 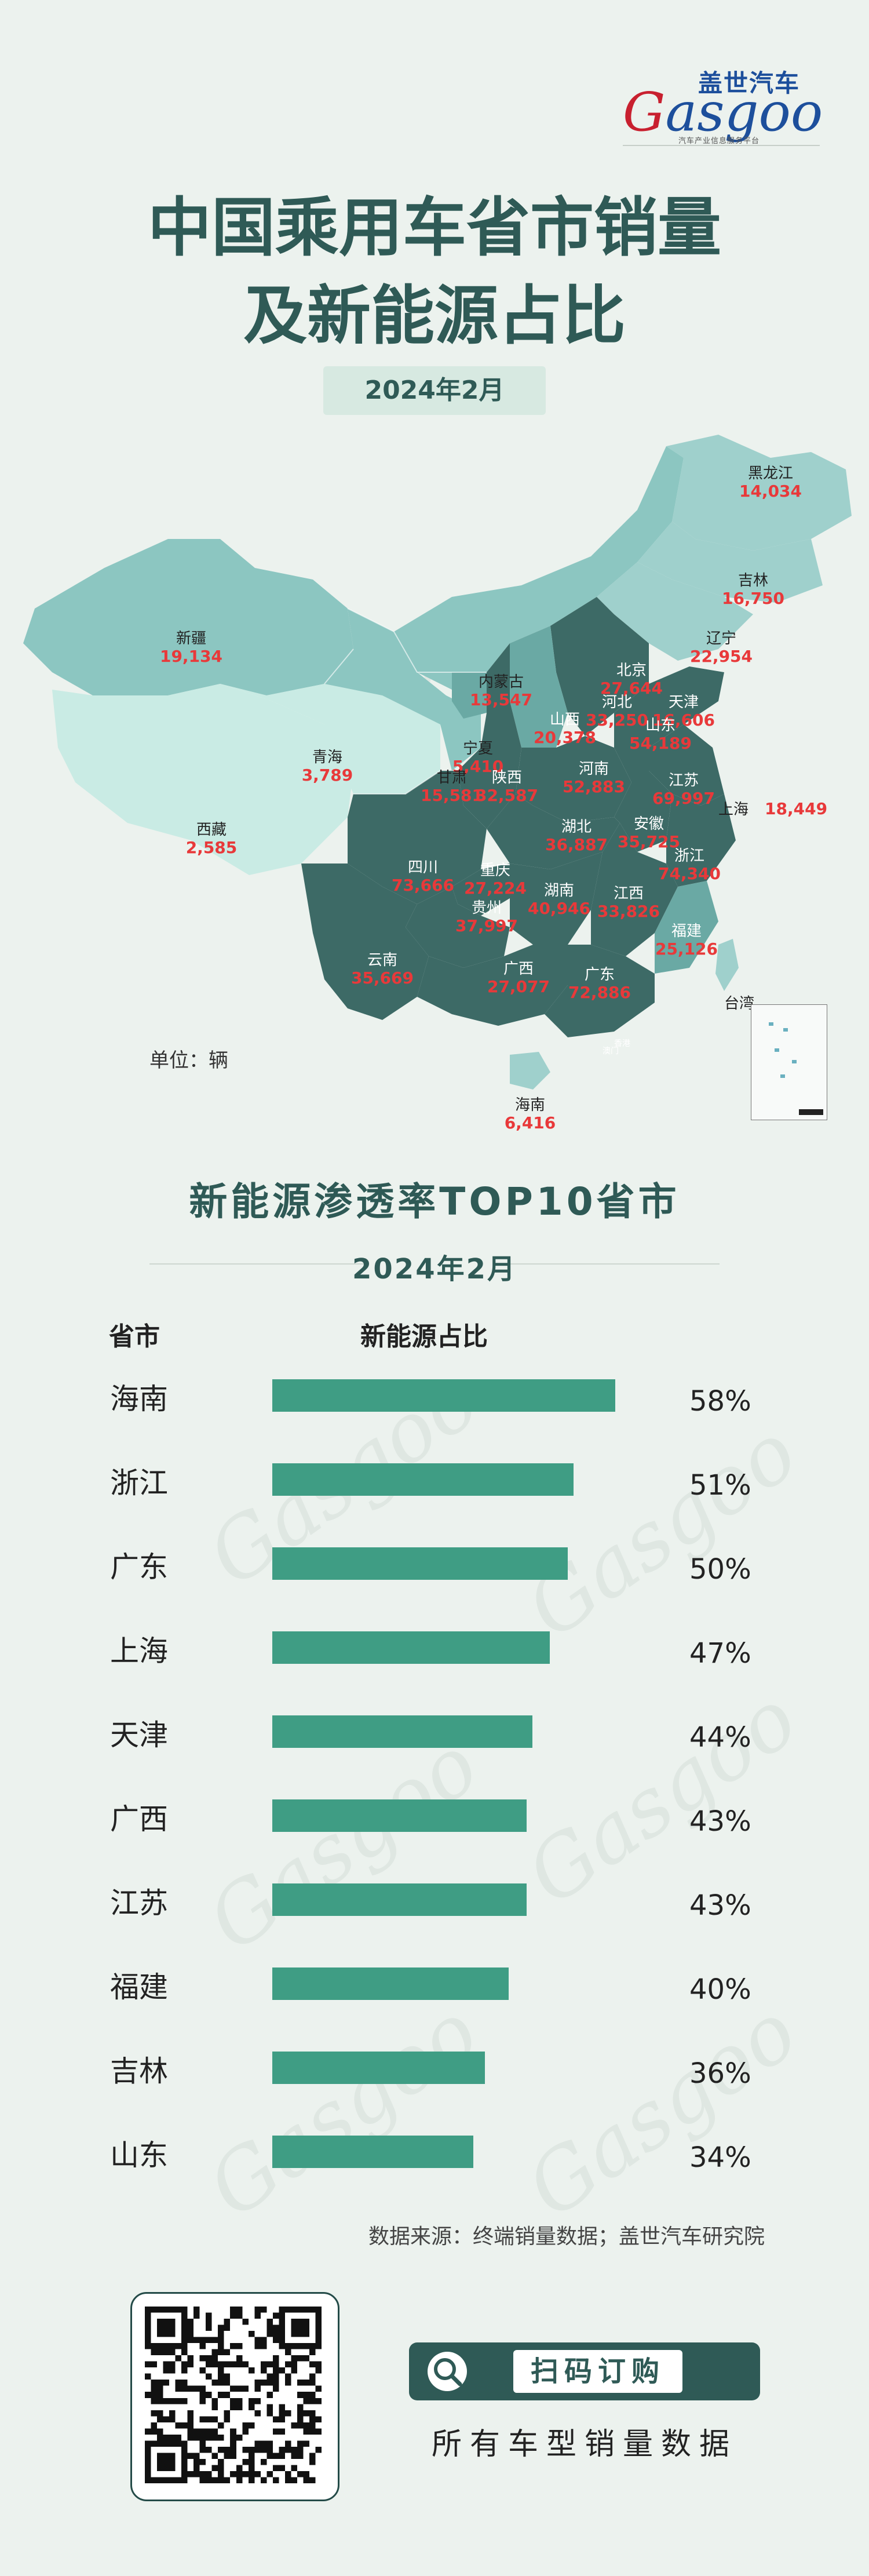 What do you see at coordinates (188, 617) in the screenshot?
I see `region-shape-xinjiang` at bounding box center [188, 617].